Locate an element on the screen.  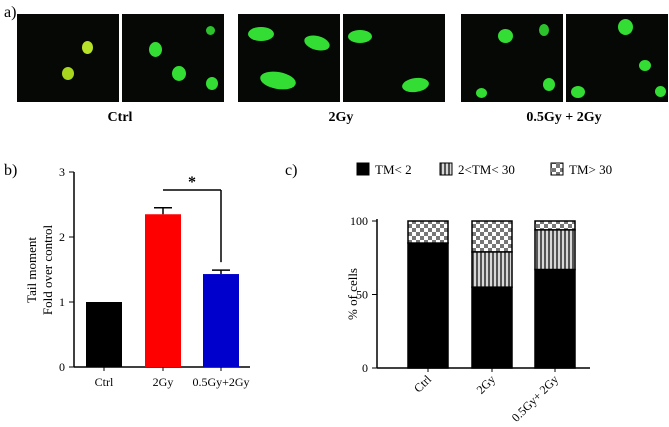
panel-label-a: a) is located at coordinates (10, 12).